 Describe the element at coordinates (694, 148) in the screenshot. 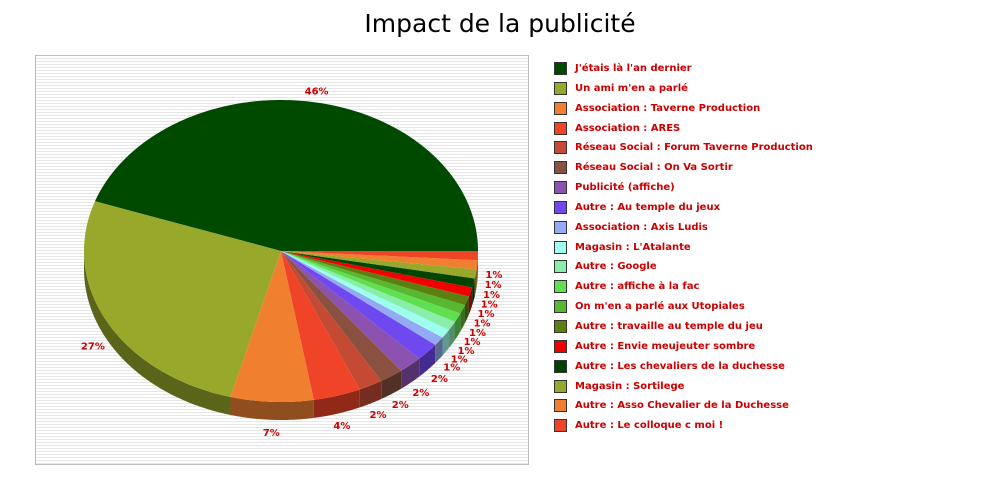

I see `legend-label: Réseau Social : Forum Taverne Production` at that location.